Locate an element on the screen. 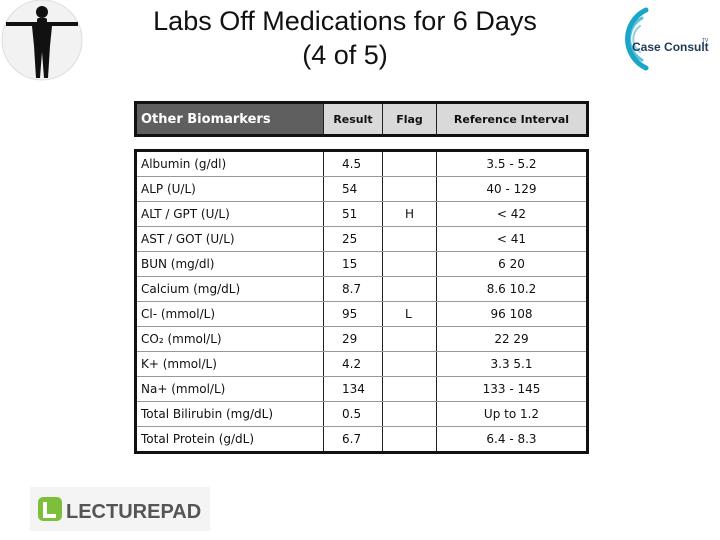  reference-interval: 3.5 - 5.2 is located at coordinates (512, 163).